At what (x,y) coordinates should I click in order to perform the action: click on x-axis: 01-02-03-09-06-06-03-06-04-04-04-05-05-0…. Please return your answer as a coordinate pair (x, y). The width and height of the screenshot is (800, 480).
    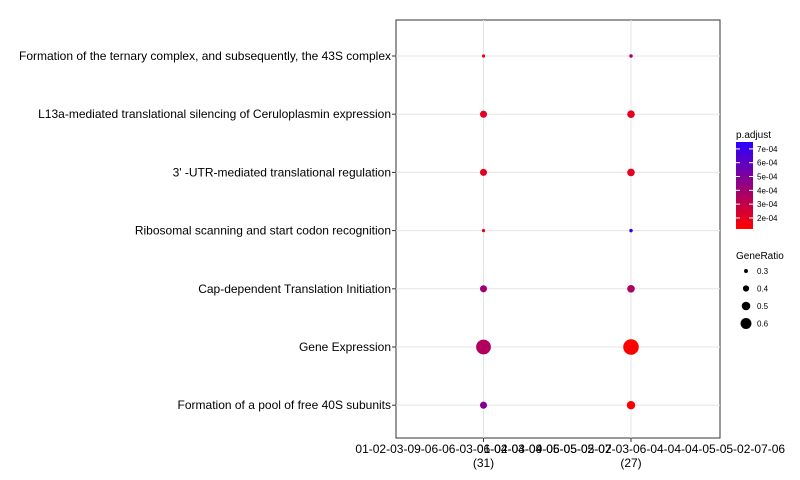
    Looking at the image, I should click on (570, 454).